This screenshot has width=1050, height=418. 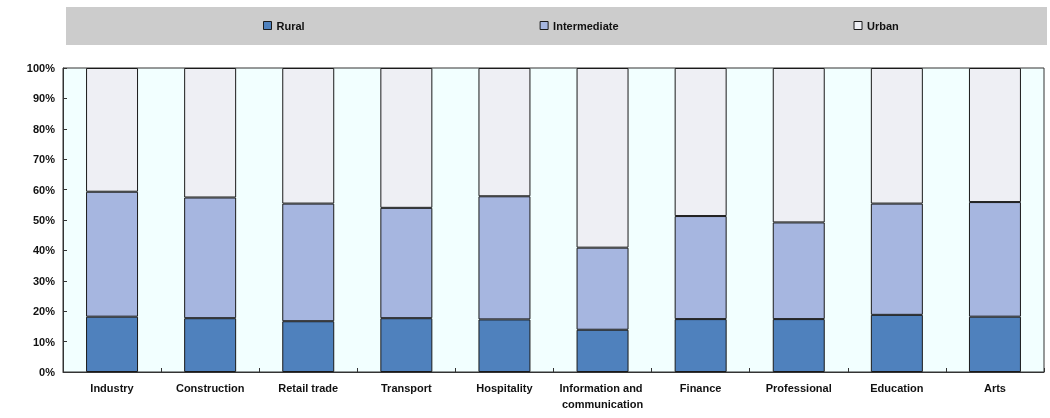 I want to click on x-tick-label: Retail trade, so click(x=308, y=388).